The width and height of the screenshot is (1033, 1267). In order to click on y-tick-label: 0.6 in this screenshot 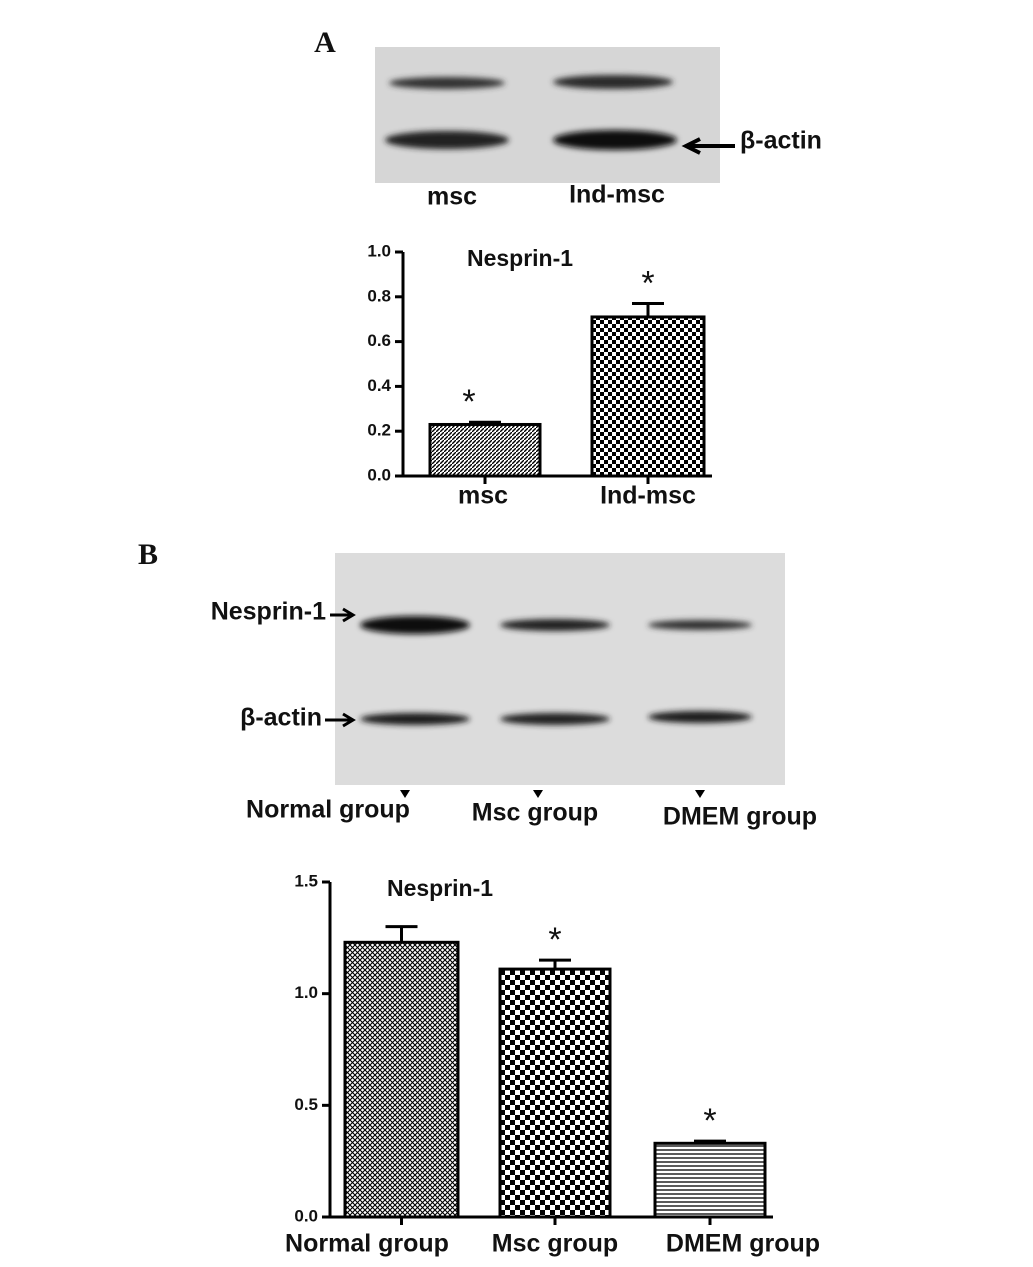, I will do `click(379, 340)`.